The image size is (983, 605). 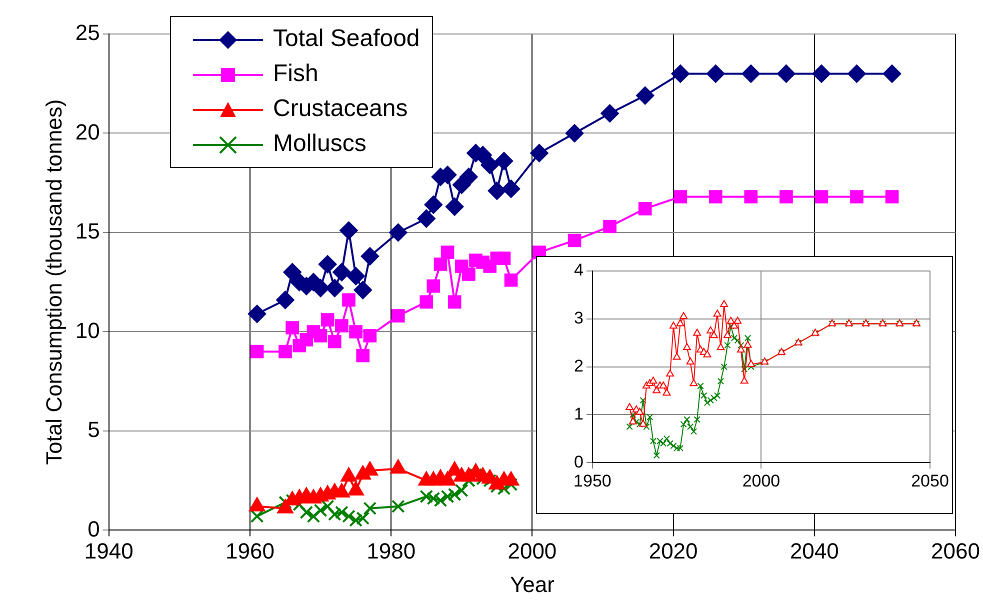 What do you see at coordinates (87, 330) in the screenshot?
I see `y-tick-label: 10` at bounding box center [87, 330].